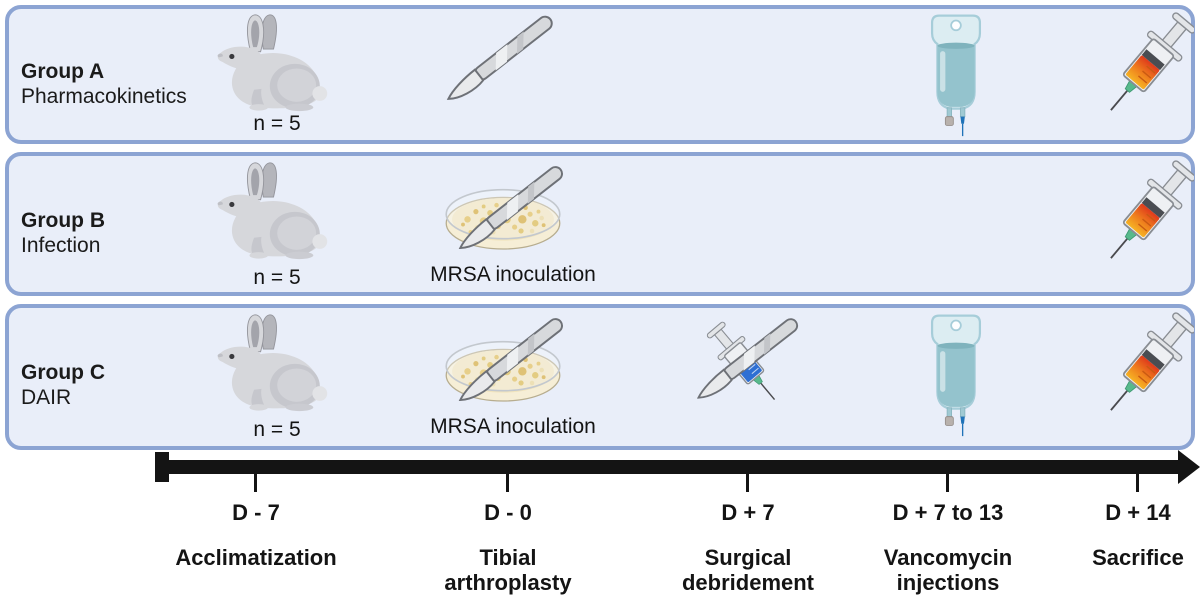 Image resolution: width=1200 pixels, height=604 pixels. What do you see at coordinates (1138, 557) in the screenshot?
I see `timeline-event-label: Sacrifice` at bounding box center [1138, 557].